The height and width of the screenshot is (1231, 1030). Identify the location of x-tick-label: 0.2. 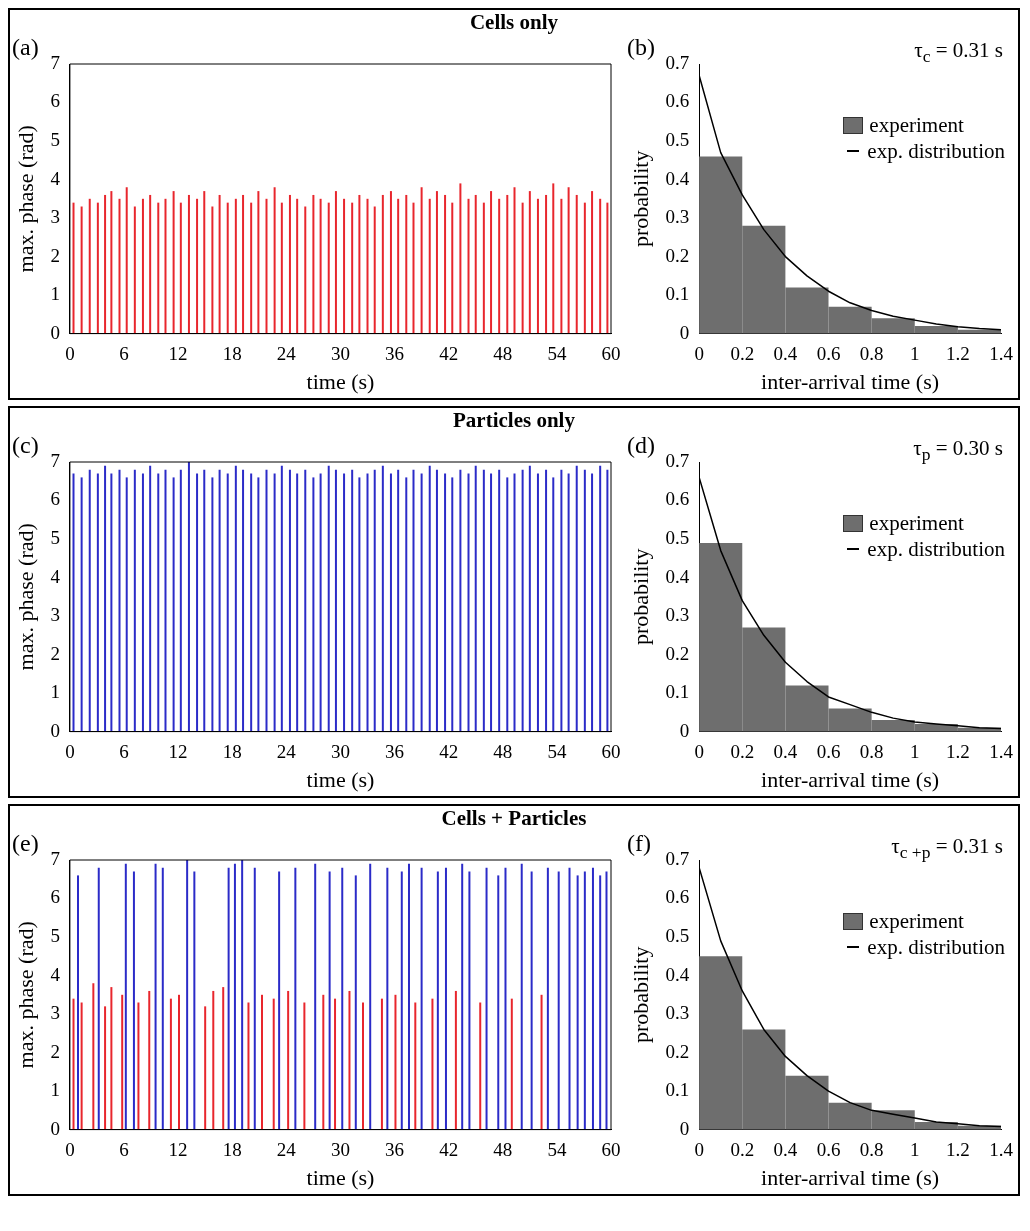
(742, 752).